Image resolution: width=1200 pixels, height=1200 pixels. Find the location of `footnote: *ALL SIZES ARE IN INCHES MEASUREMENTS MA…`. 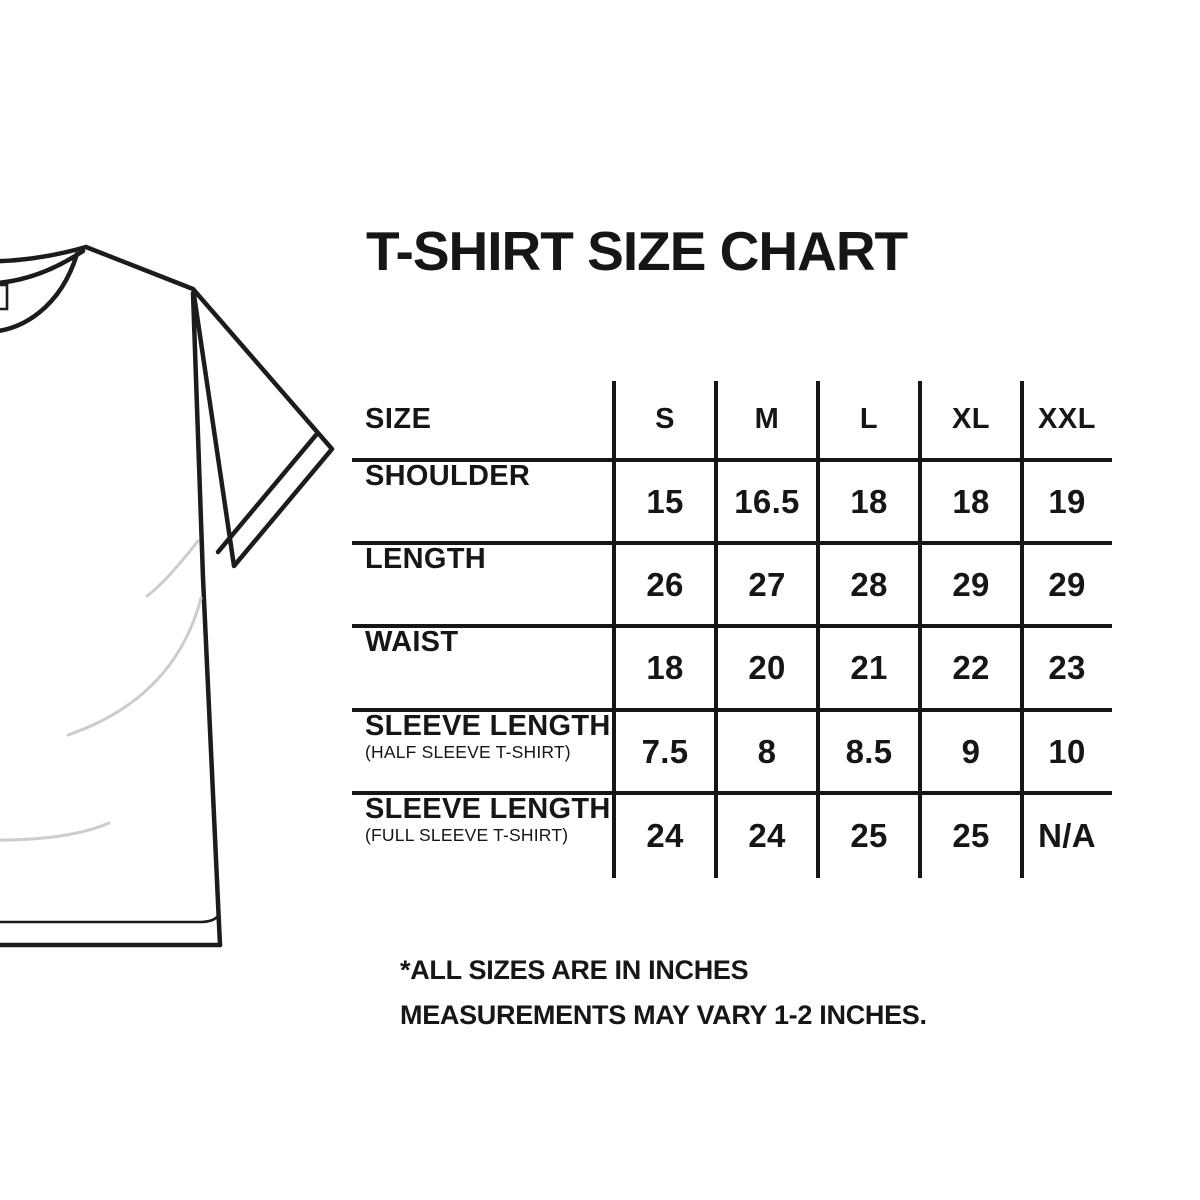

footnote: *ALL SIZES ARE IN INCHES MEASUREMENTS MA… is located at coordinates (663, 993).